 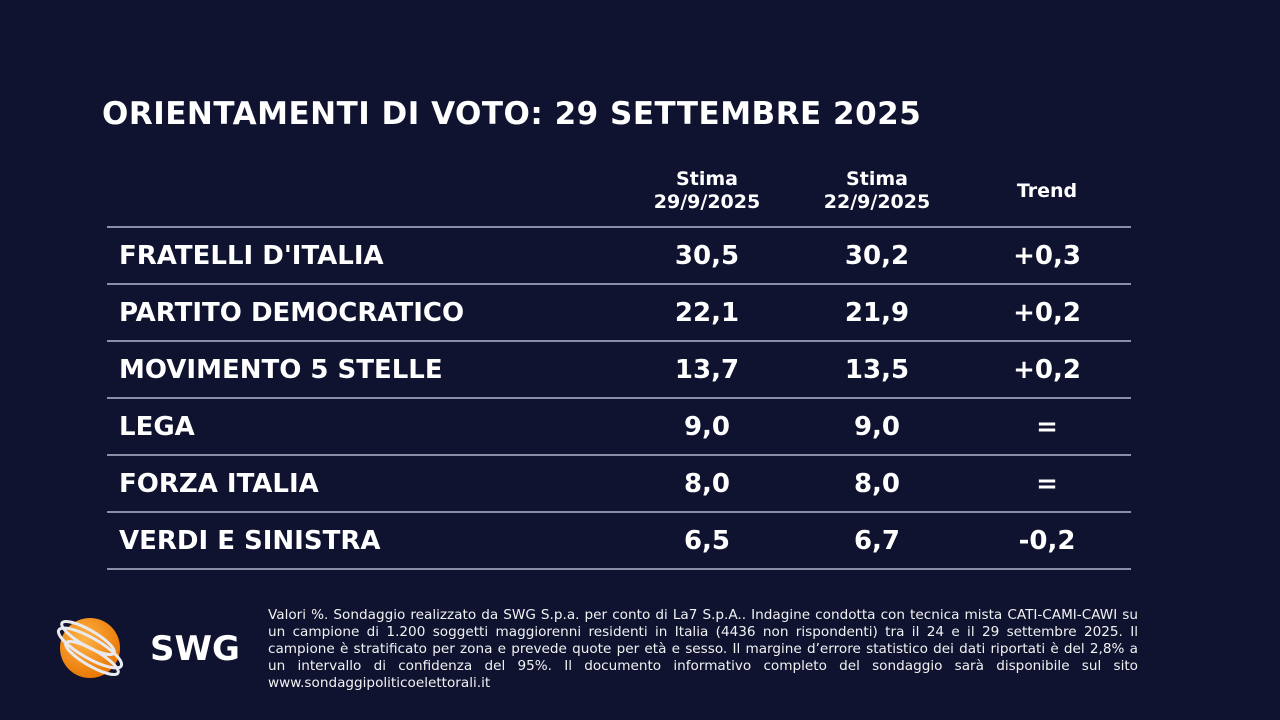 What do you see at coordinates (619, 427) in the screenshot?
I see `table-row: LEGA 9,0 9,0 =` at bounding box center [619, 427].